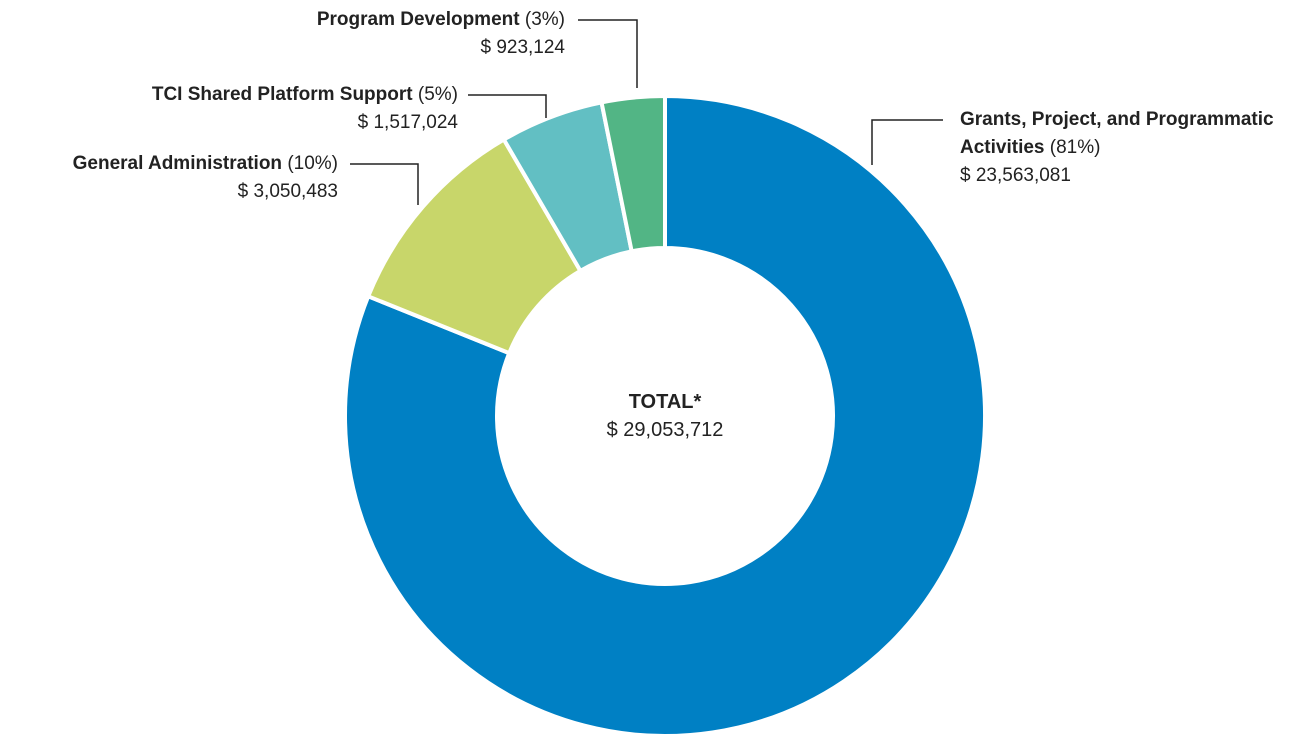 This screenshot has height=736, width=1308. What do you see at coordinates (407, 122) in the screenshot?
I see `value-label: $ 1,517,024` at bounding box center [407, 122].